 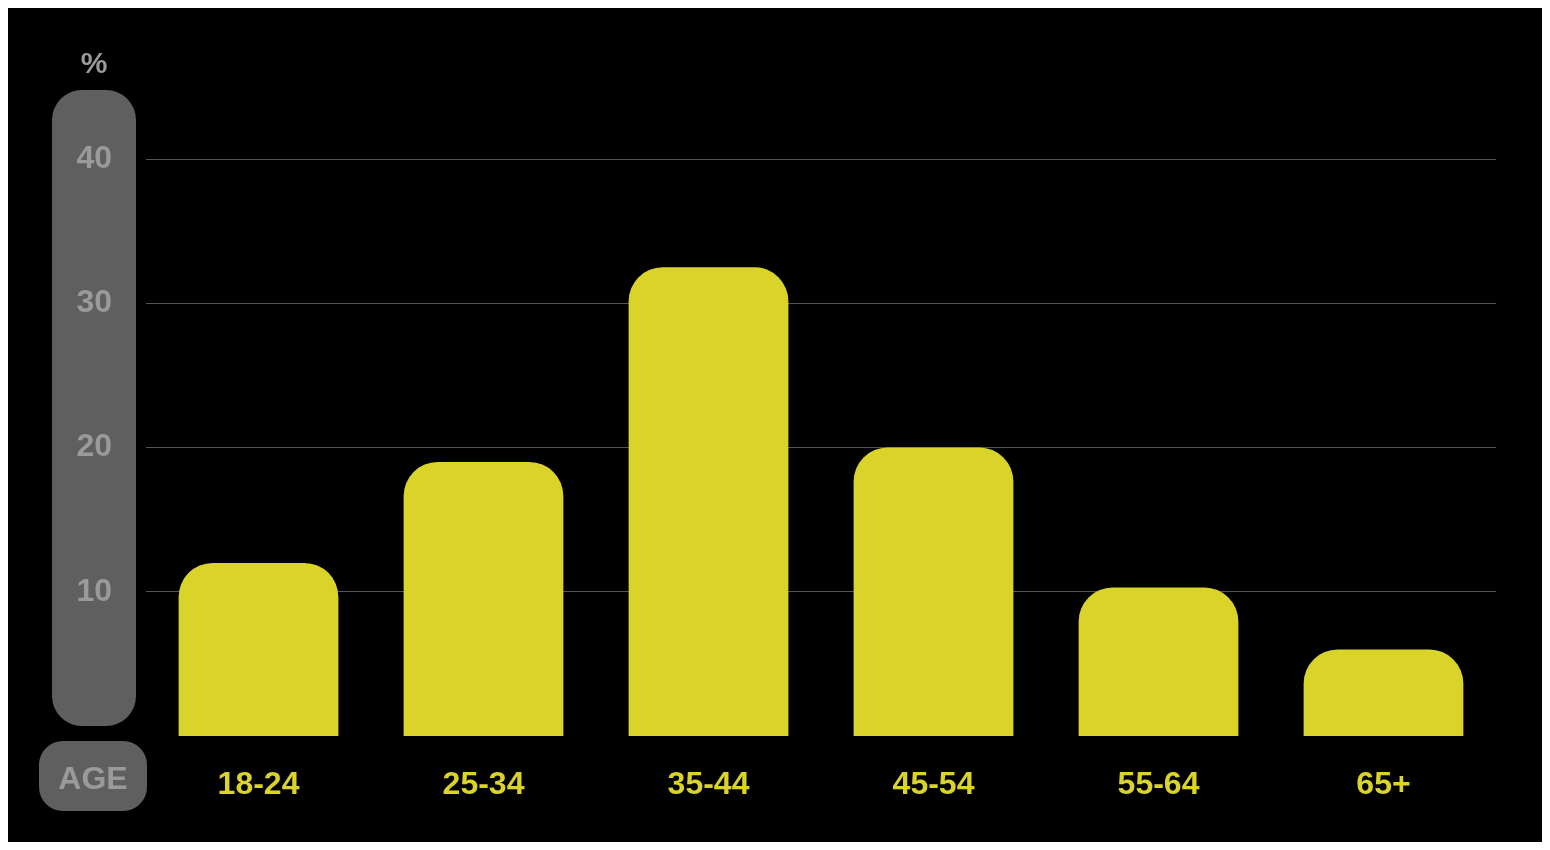 What do you see at coordinates (258, 783) in the screenshot?
I see `x-tick-label: 18-24` at bounding box center [258, 783].